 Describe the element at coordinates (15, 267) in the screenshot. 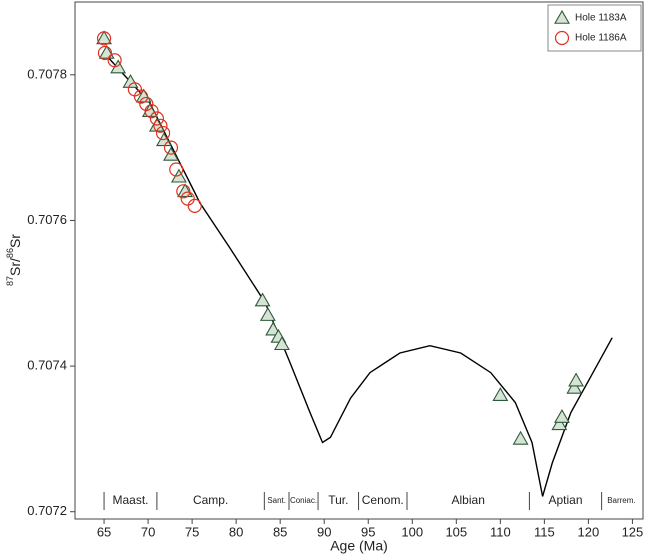

I see `y-axis-label-part: Sr/` at that location.